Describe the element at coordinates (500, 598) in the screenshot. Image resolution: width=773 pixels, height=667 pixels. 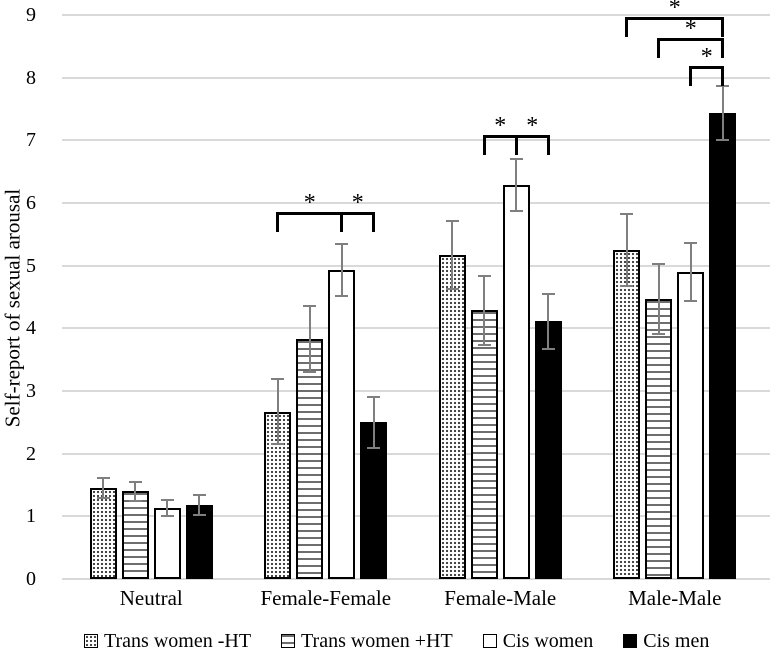
I see `x-category-label: Female-Male` at that location.